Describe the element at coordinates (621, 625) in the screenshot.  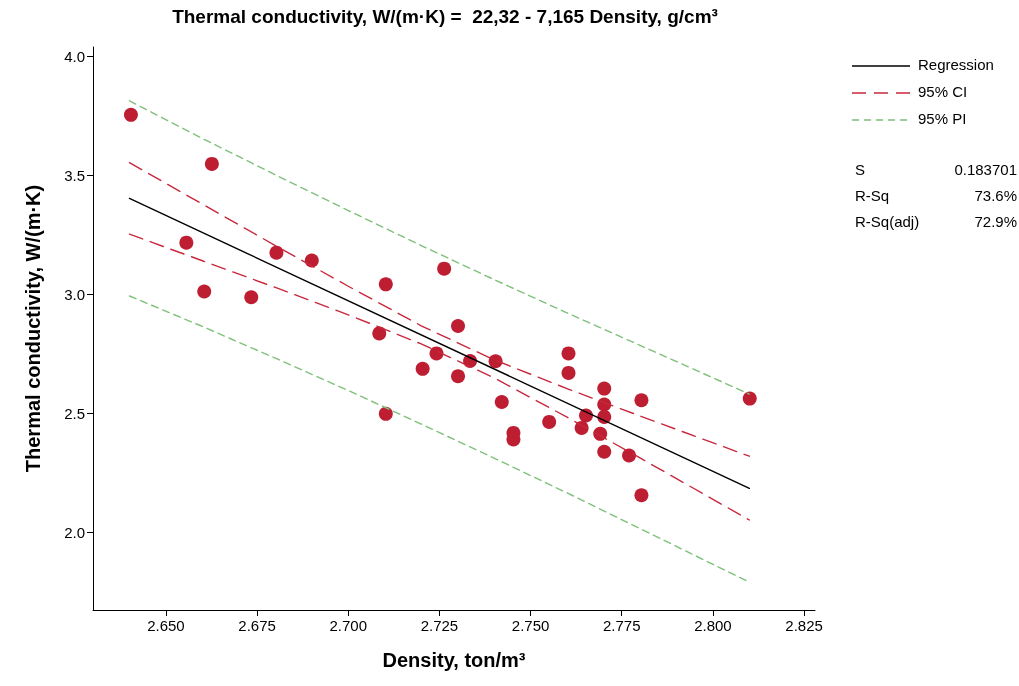
I see `x-tick-label: 2.775` at that location.